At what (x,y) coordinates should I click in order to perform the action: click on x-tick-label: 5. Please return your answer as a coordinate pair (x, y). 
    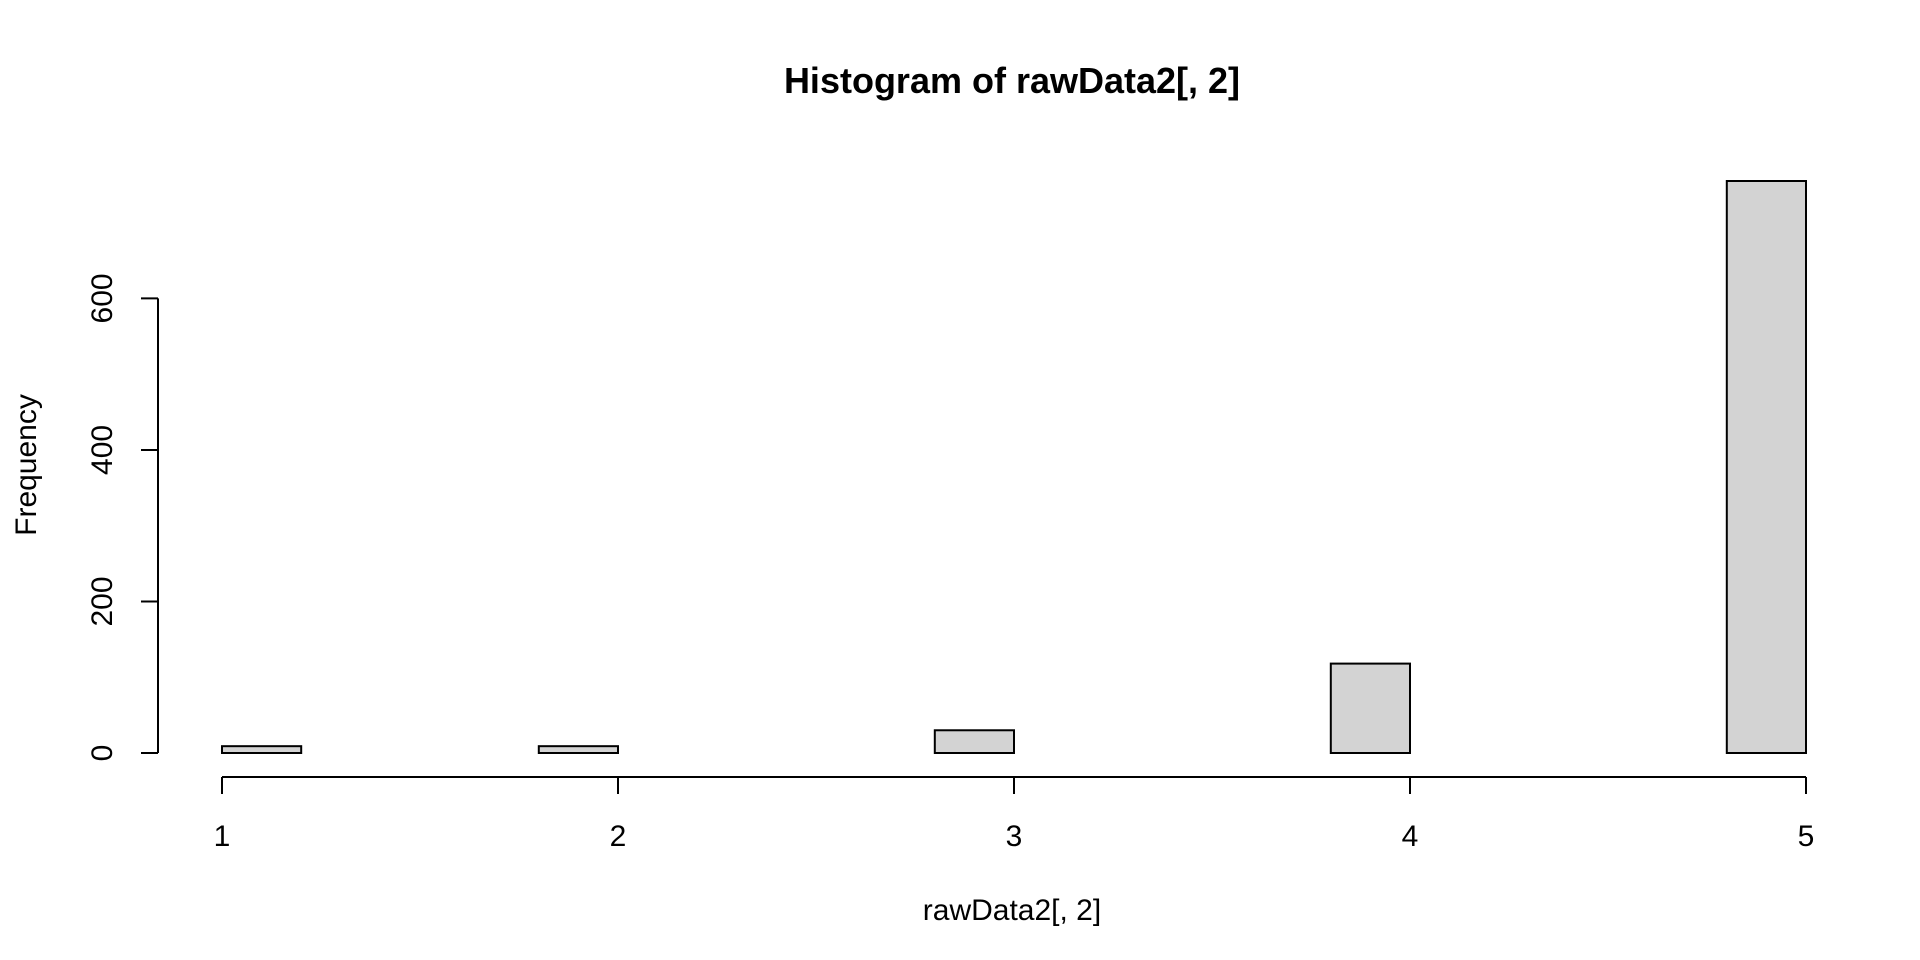
    Looking at the image, I should click on (1806, 836).